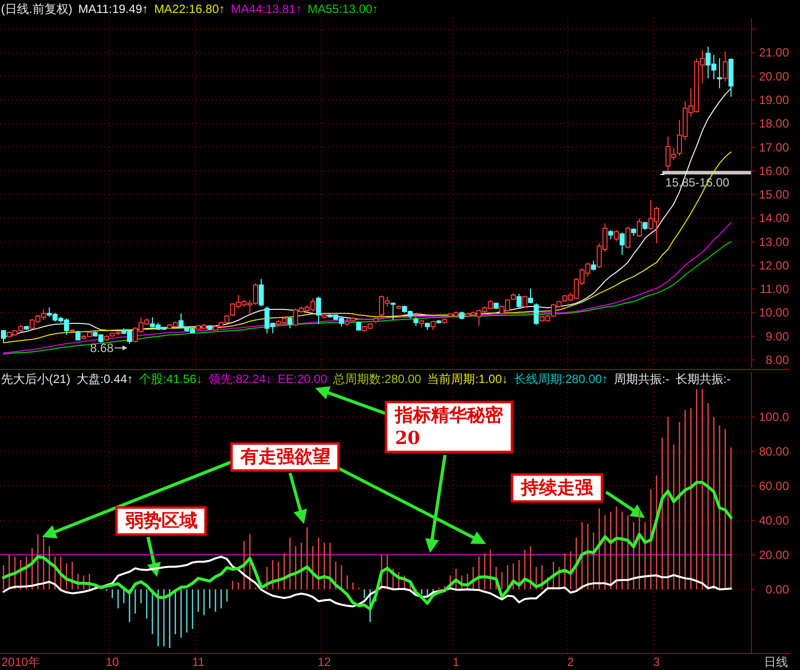 Image resolution: width=800 pixels, height=670 pixels. What do you see at coordinates (325, 662) in the screenshot?
I see `x-tick-label: 12` at bounding box center [325, 662].